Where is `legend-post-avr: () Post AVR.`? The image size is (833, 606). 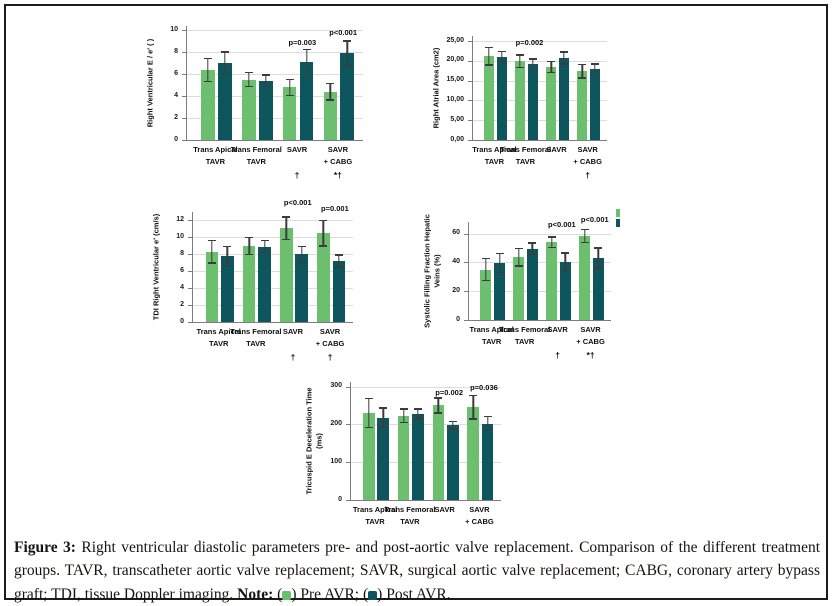 legend-post-avr: () Post AVR. is located at coordinates (406, 594).